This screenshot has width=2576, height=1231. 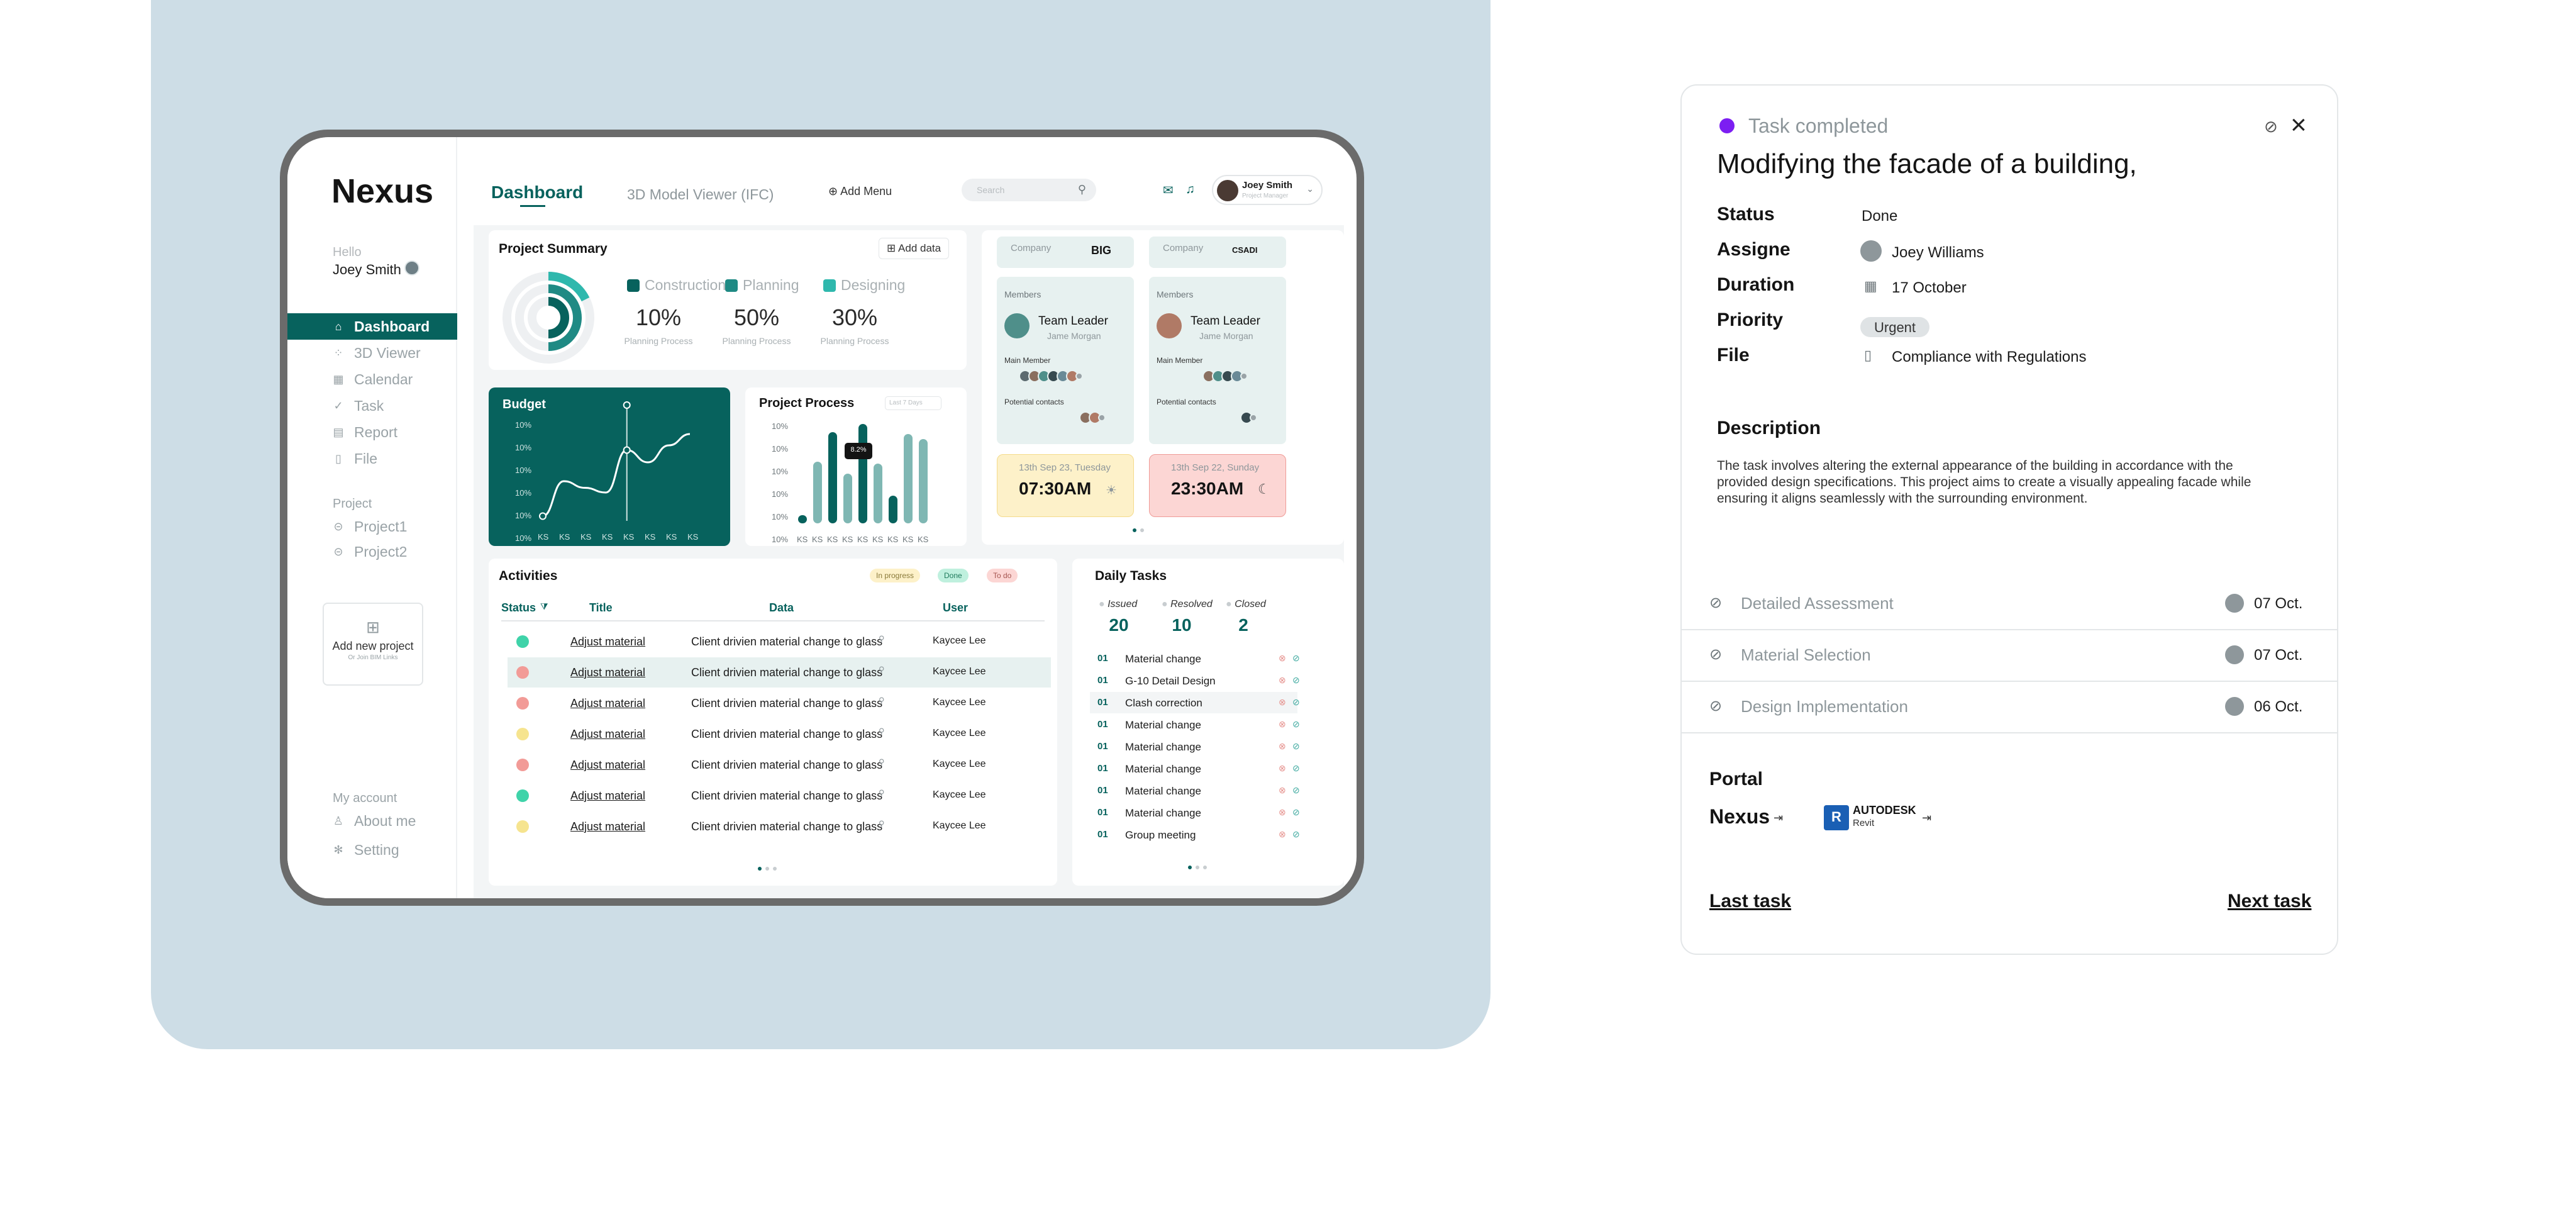 I want to click on revit-logo: R, so click(x=1836, y=817).